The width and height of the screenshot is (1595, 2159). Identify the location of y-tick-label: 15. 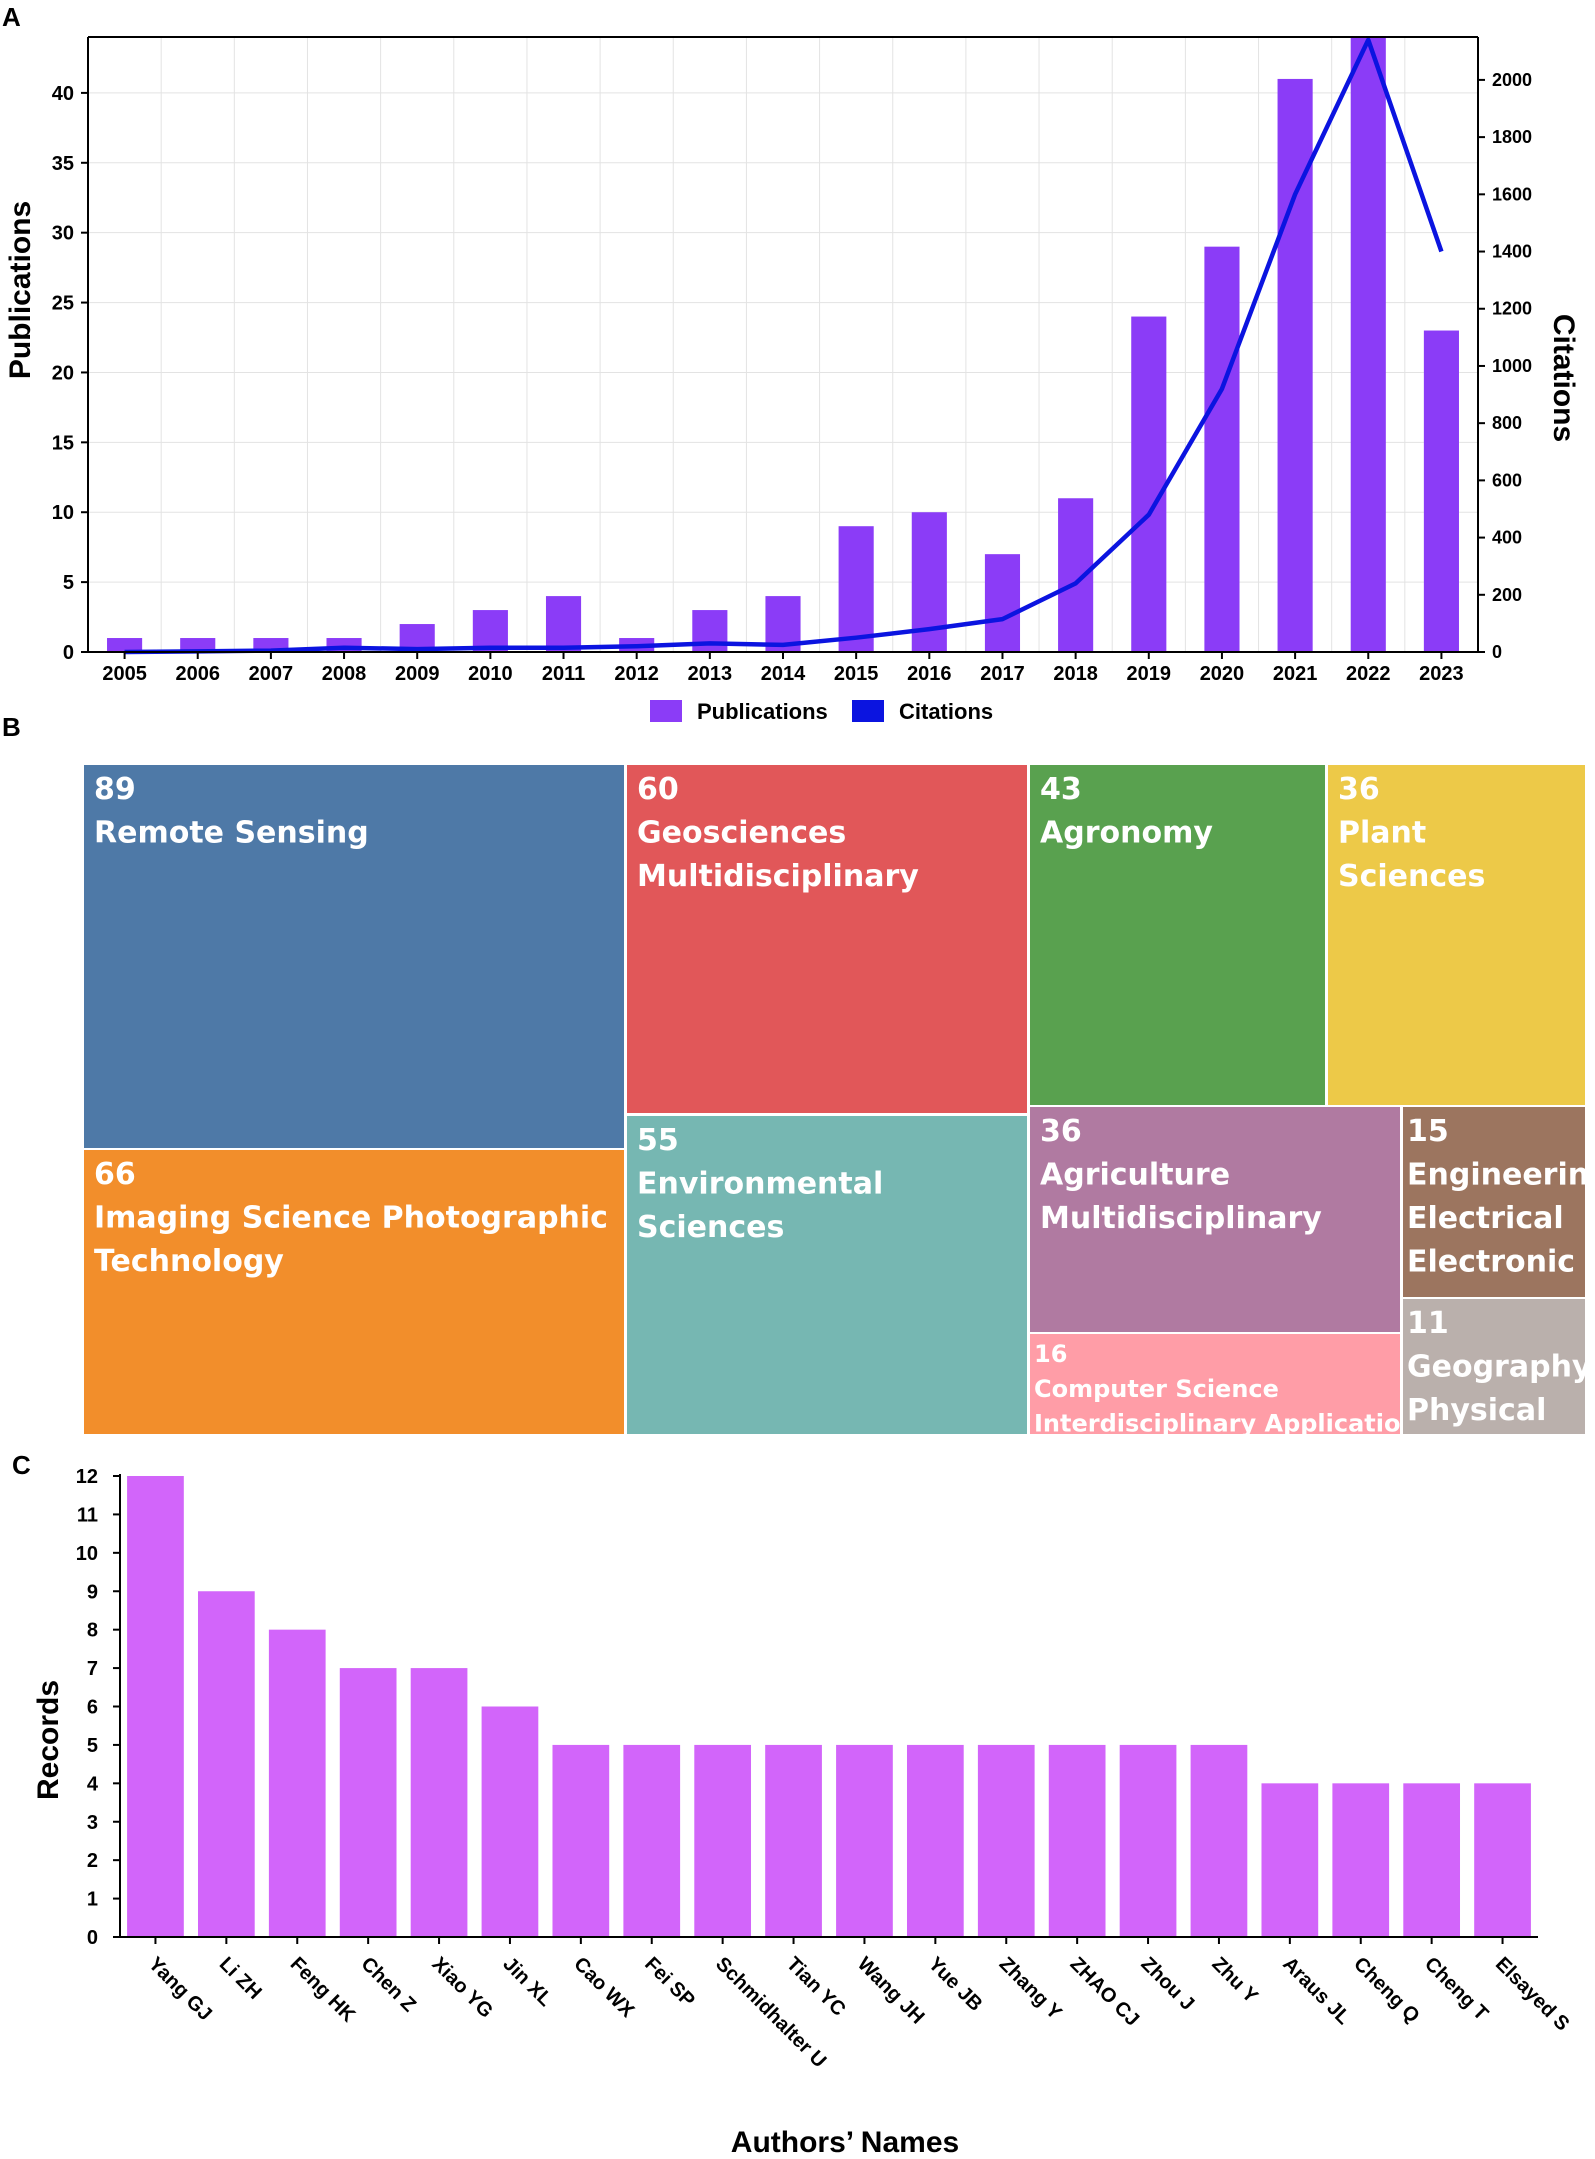
(63, 443).